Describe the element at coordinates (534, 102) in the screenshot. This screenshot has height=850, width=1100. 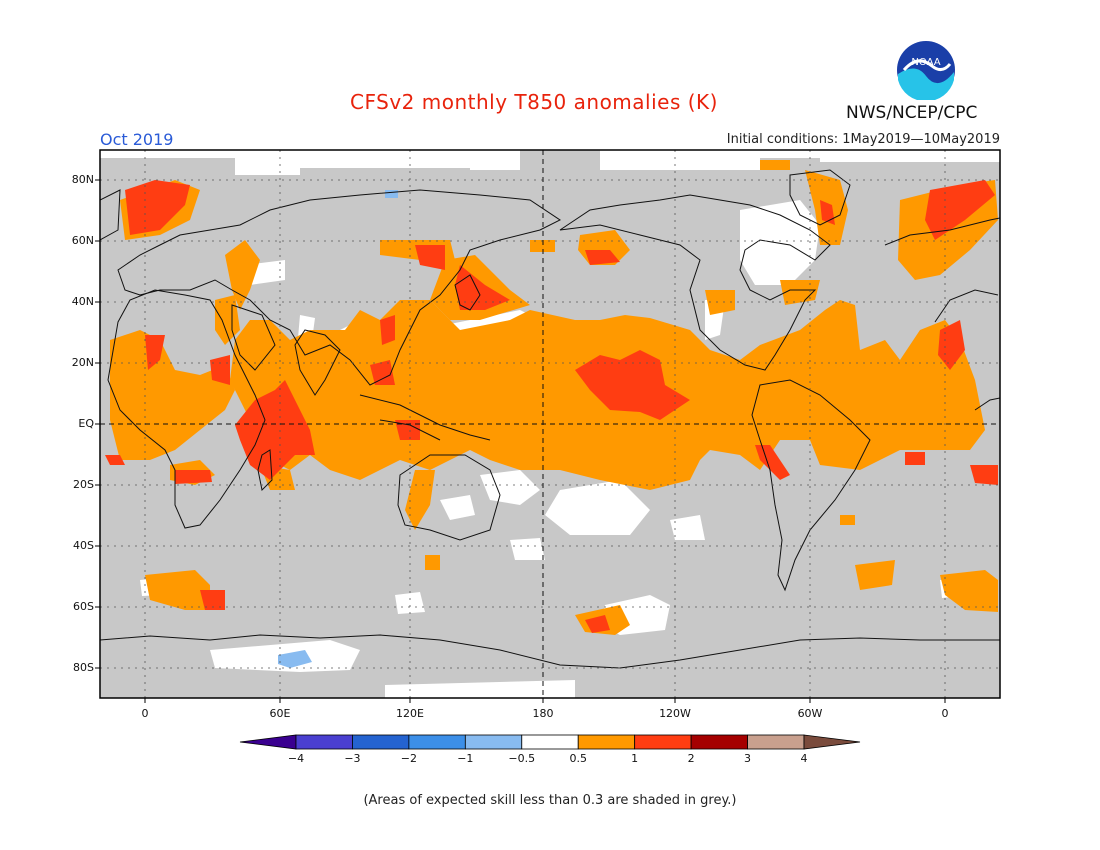
I see `map-title: CFSv2 monthly T850 anomalies (K)` at that location.